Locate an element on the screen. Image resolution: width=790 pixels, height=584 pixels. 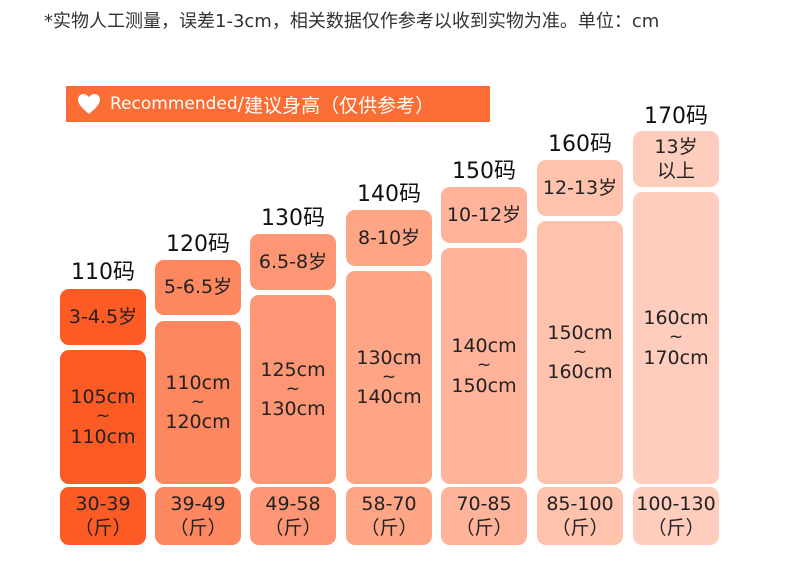
age-range: 12-13岁 is located at coordinates (580, 188).